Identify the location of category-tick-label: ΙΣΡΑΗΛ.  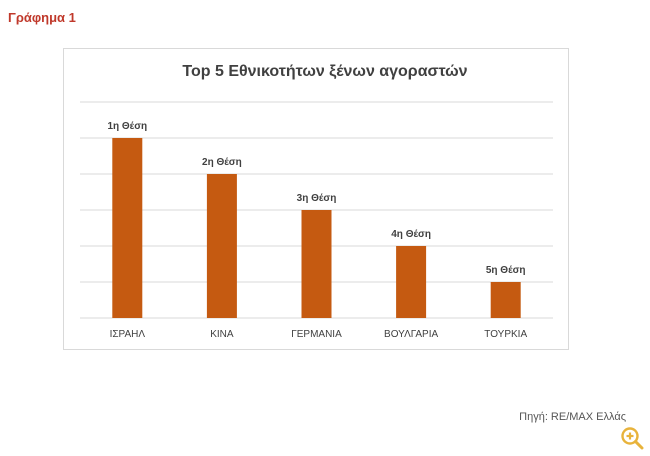
(128, 334).